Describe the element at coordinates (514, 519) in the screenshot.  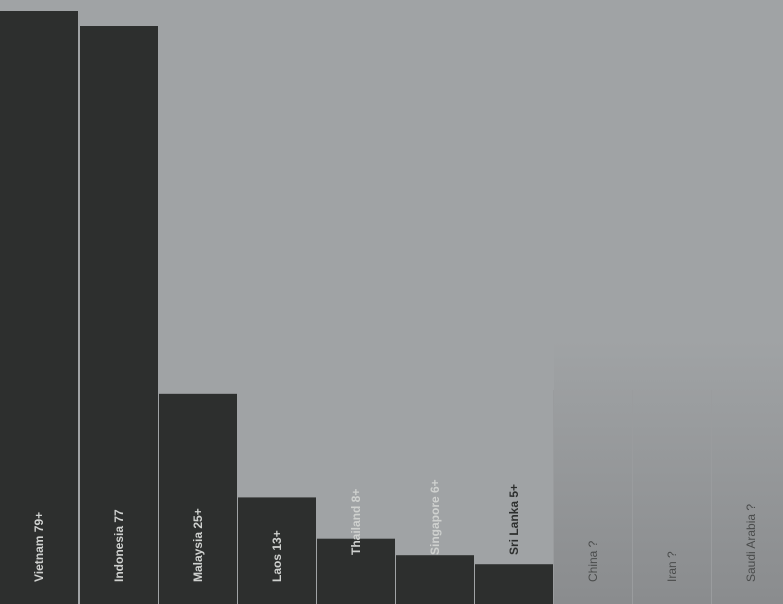
I see `bar-label-sri-lanka: Sri Lanka 5+` at that location.